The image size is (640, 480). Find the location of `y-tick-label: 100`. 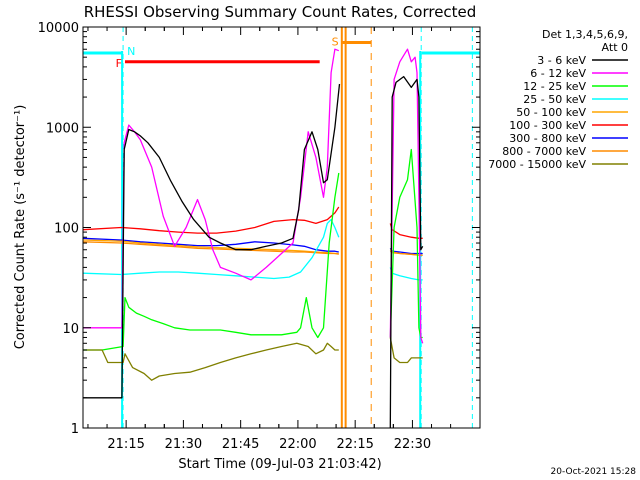

y-tick-label: 100 is located at coordinates (66, 229).